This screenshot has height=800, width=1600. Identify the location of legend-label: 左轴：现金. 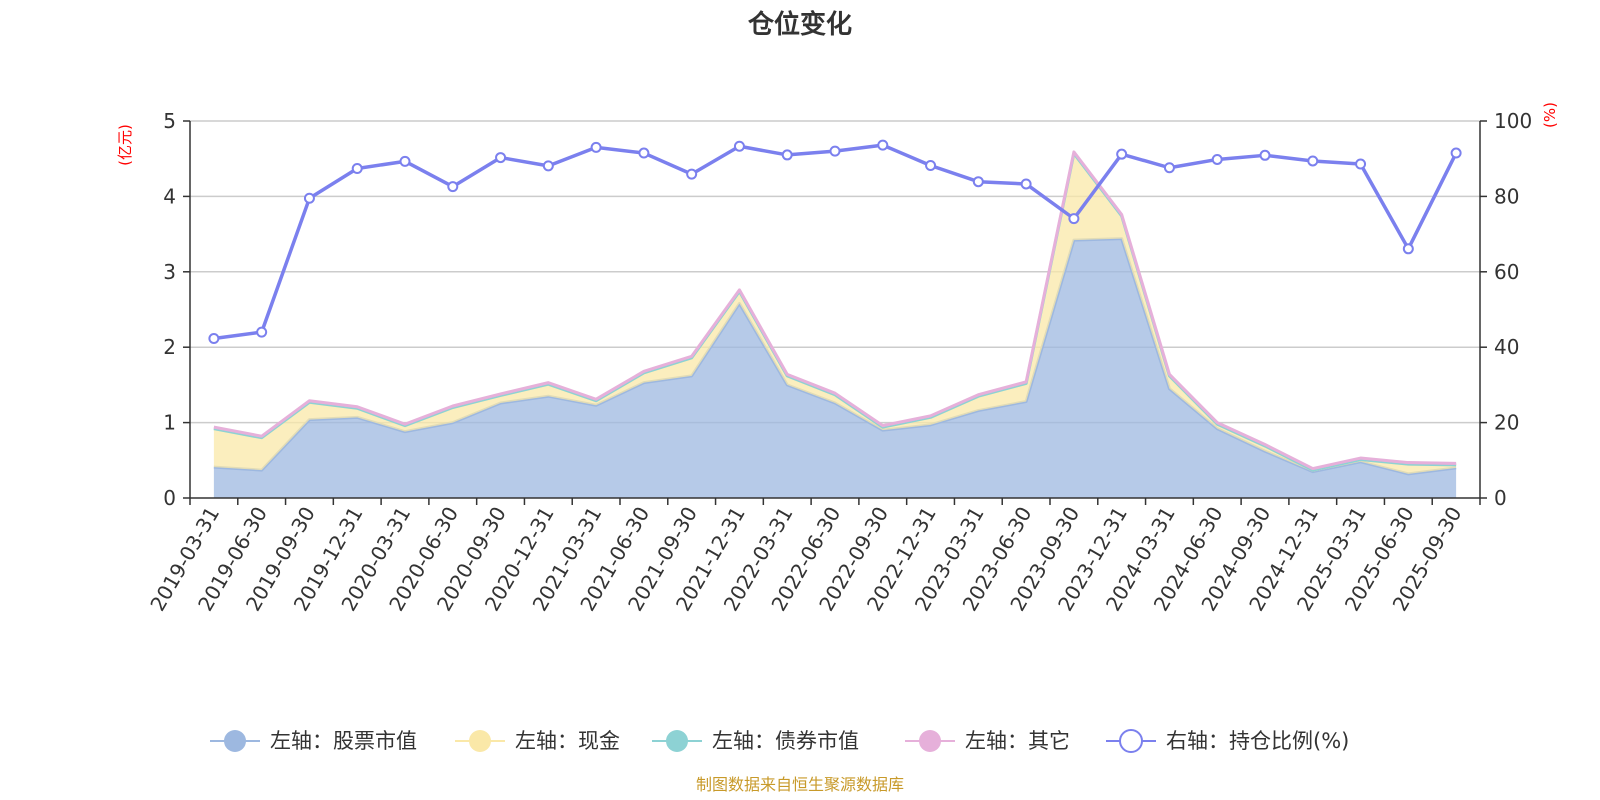
(567, 741).